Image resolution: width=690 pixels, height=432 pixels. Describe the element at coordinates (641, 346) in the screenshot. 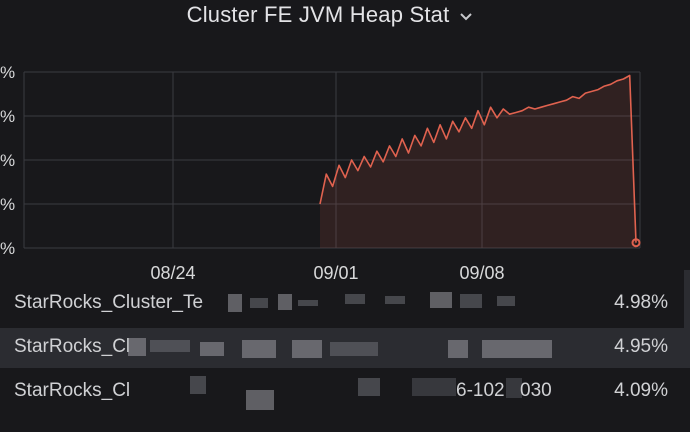

I see `legend-series-value: 4.95%` at that location.